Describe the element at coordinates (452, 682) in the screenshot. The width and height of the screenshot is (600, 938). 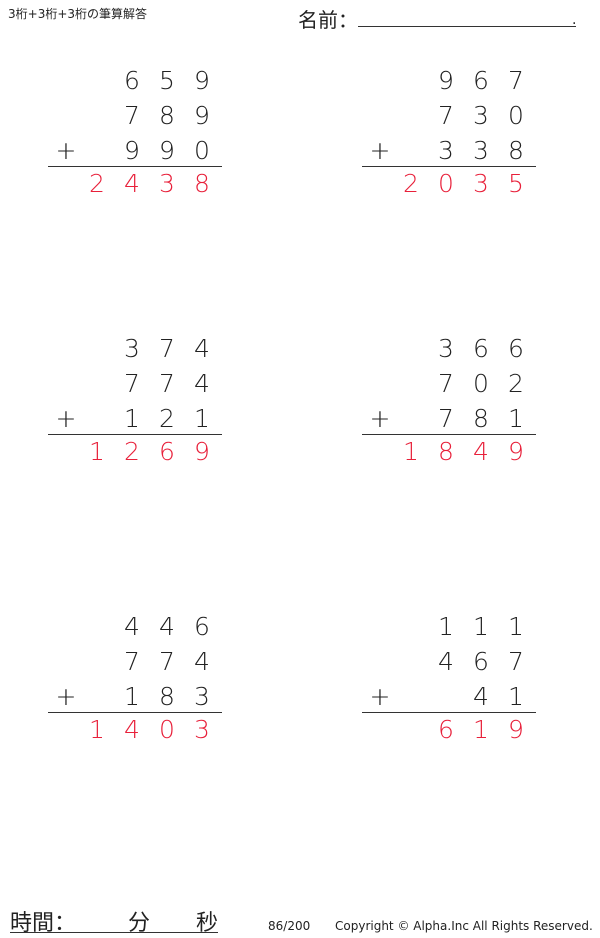
I see `addition-problem: 1 1 1 7 6 4 1 4 +9 1 6` at that location.